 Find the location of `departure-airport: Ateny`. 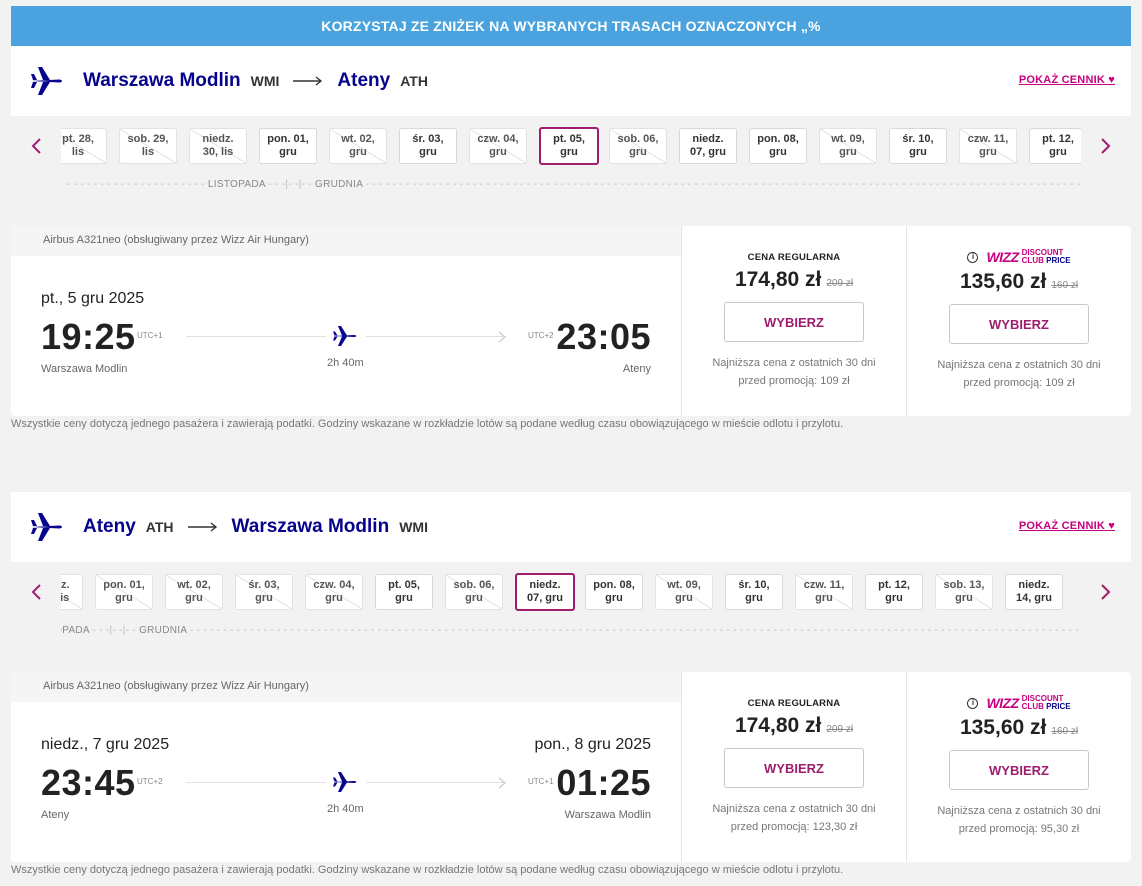

departure-airport: Ateny is located at coordinates (55, 815).